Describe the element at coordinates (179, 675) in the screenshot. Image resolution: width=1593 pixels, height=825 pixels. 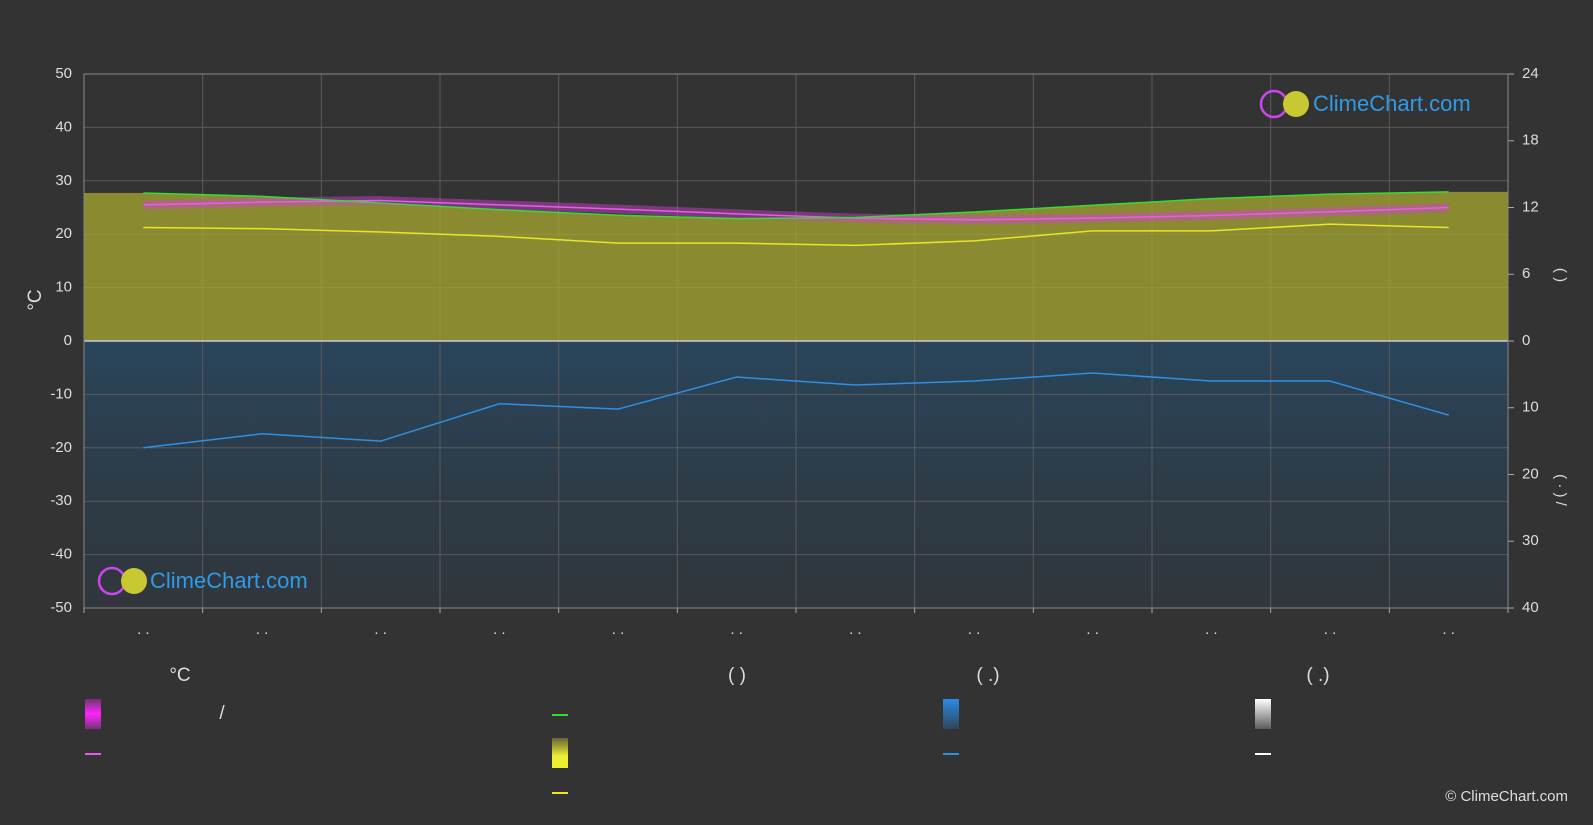
I see `legend-heading: °C` at that location.